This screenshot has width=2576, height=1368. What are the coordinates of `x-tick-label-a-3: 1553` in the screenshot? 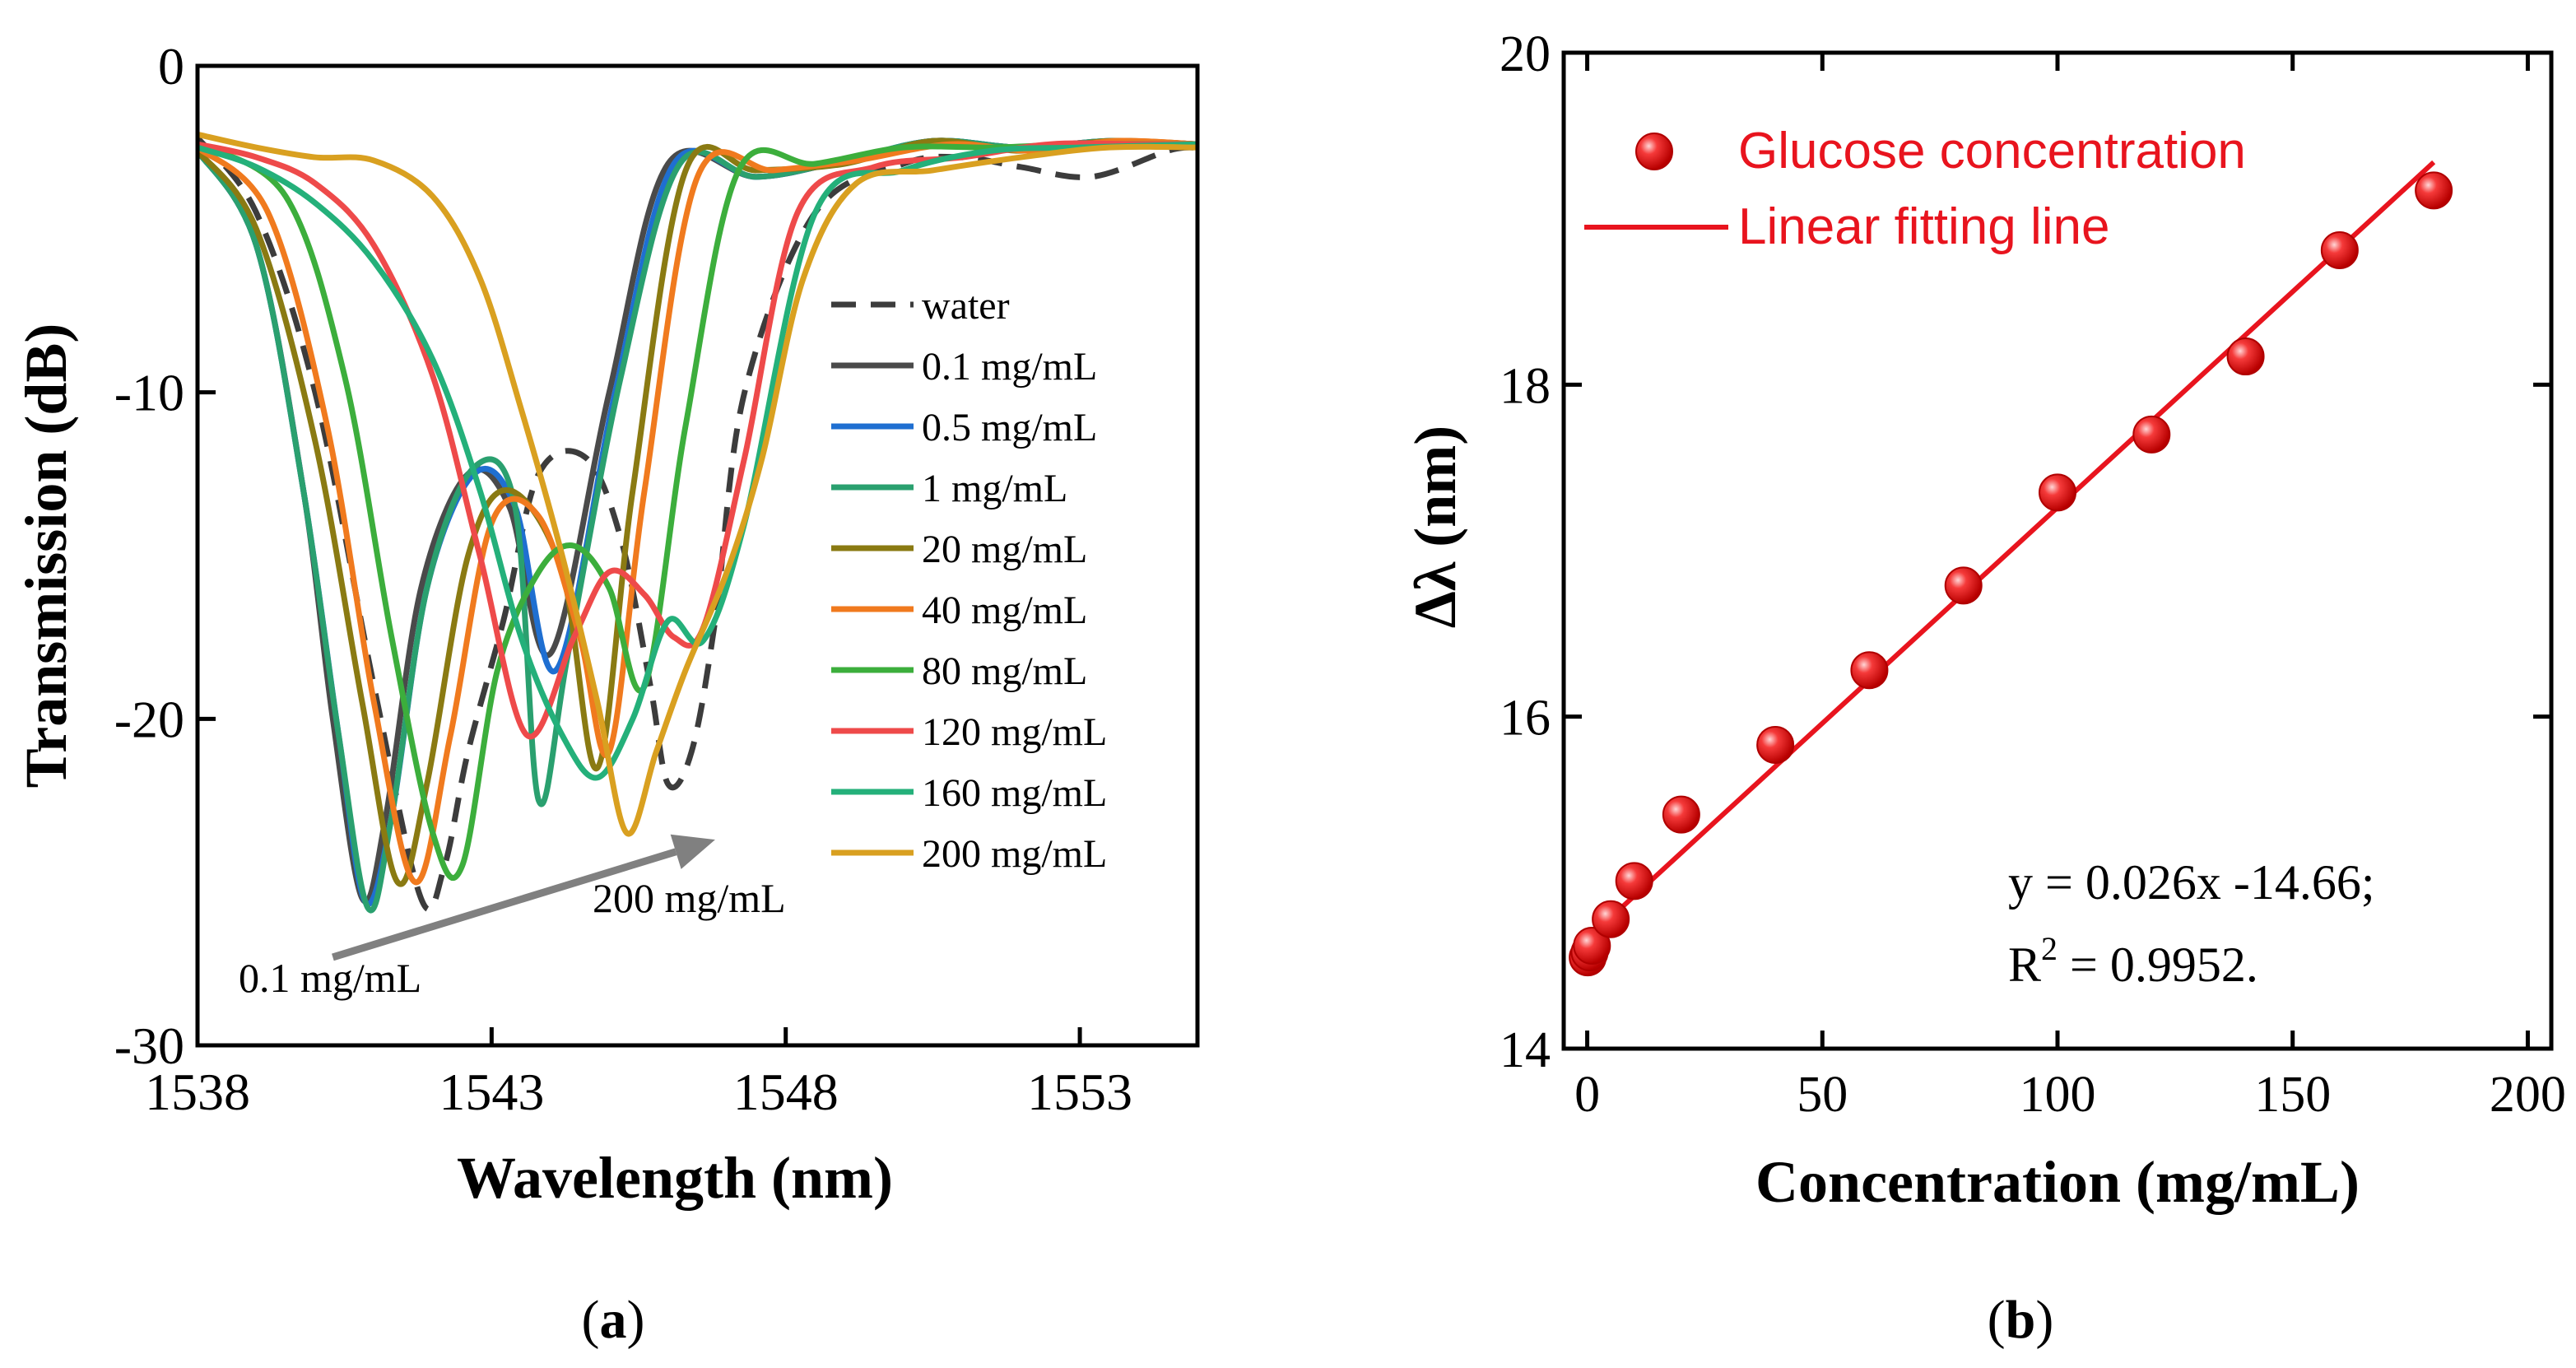 It's located at (1079, 1092).